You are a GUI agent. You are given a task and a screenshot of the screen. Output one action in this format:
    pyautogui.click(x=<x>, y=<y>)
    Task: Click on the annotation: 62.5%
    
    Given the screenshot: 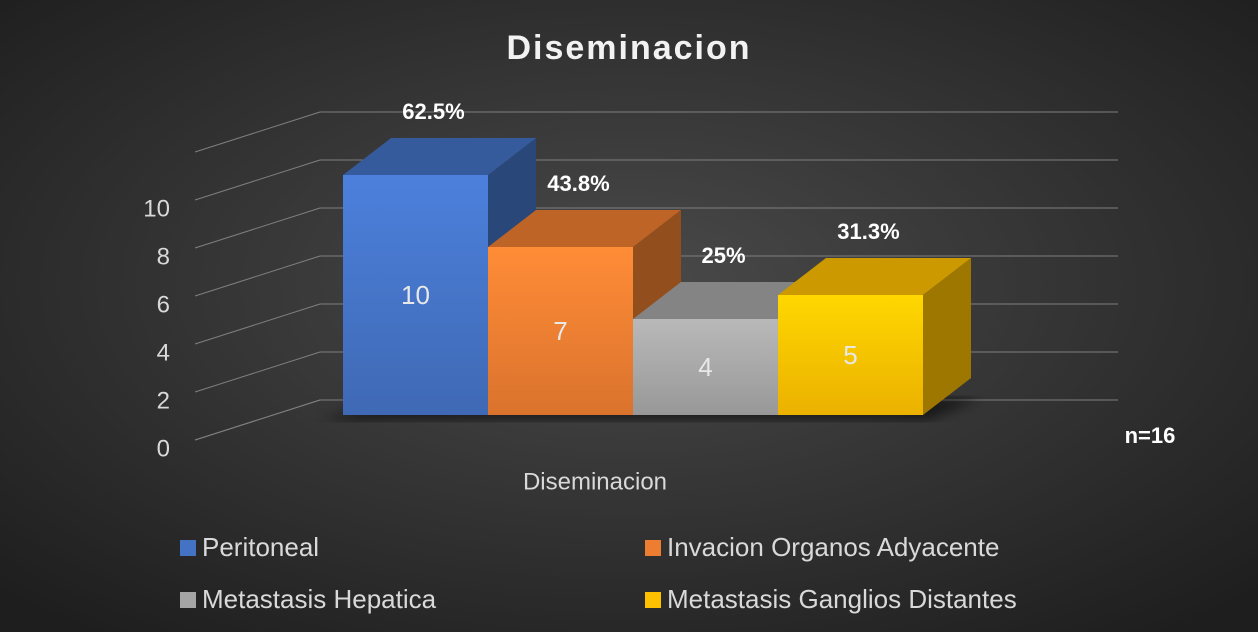 What is the action you would take?
    pyautogui.click(x=433, y=111)
    